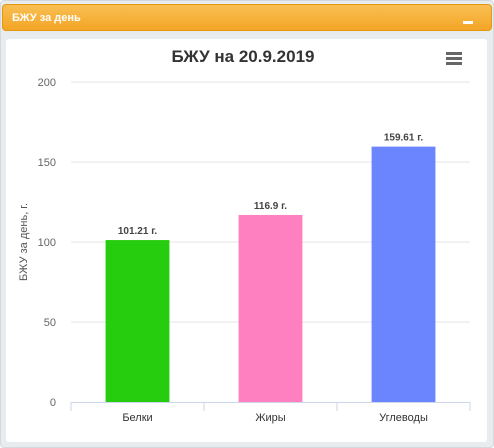  I want to click on y-axis-title: БЖУ за день, г., so click(24, 242).